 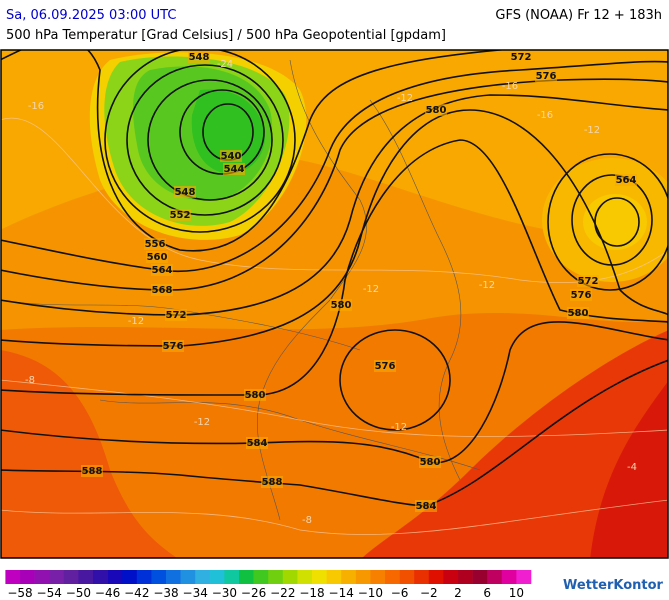 What do you see at coordinates (613, 585) in the screenshot?
I see `logo: WetterKontor` at bounding box center [613, 585].